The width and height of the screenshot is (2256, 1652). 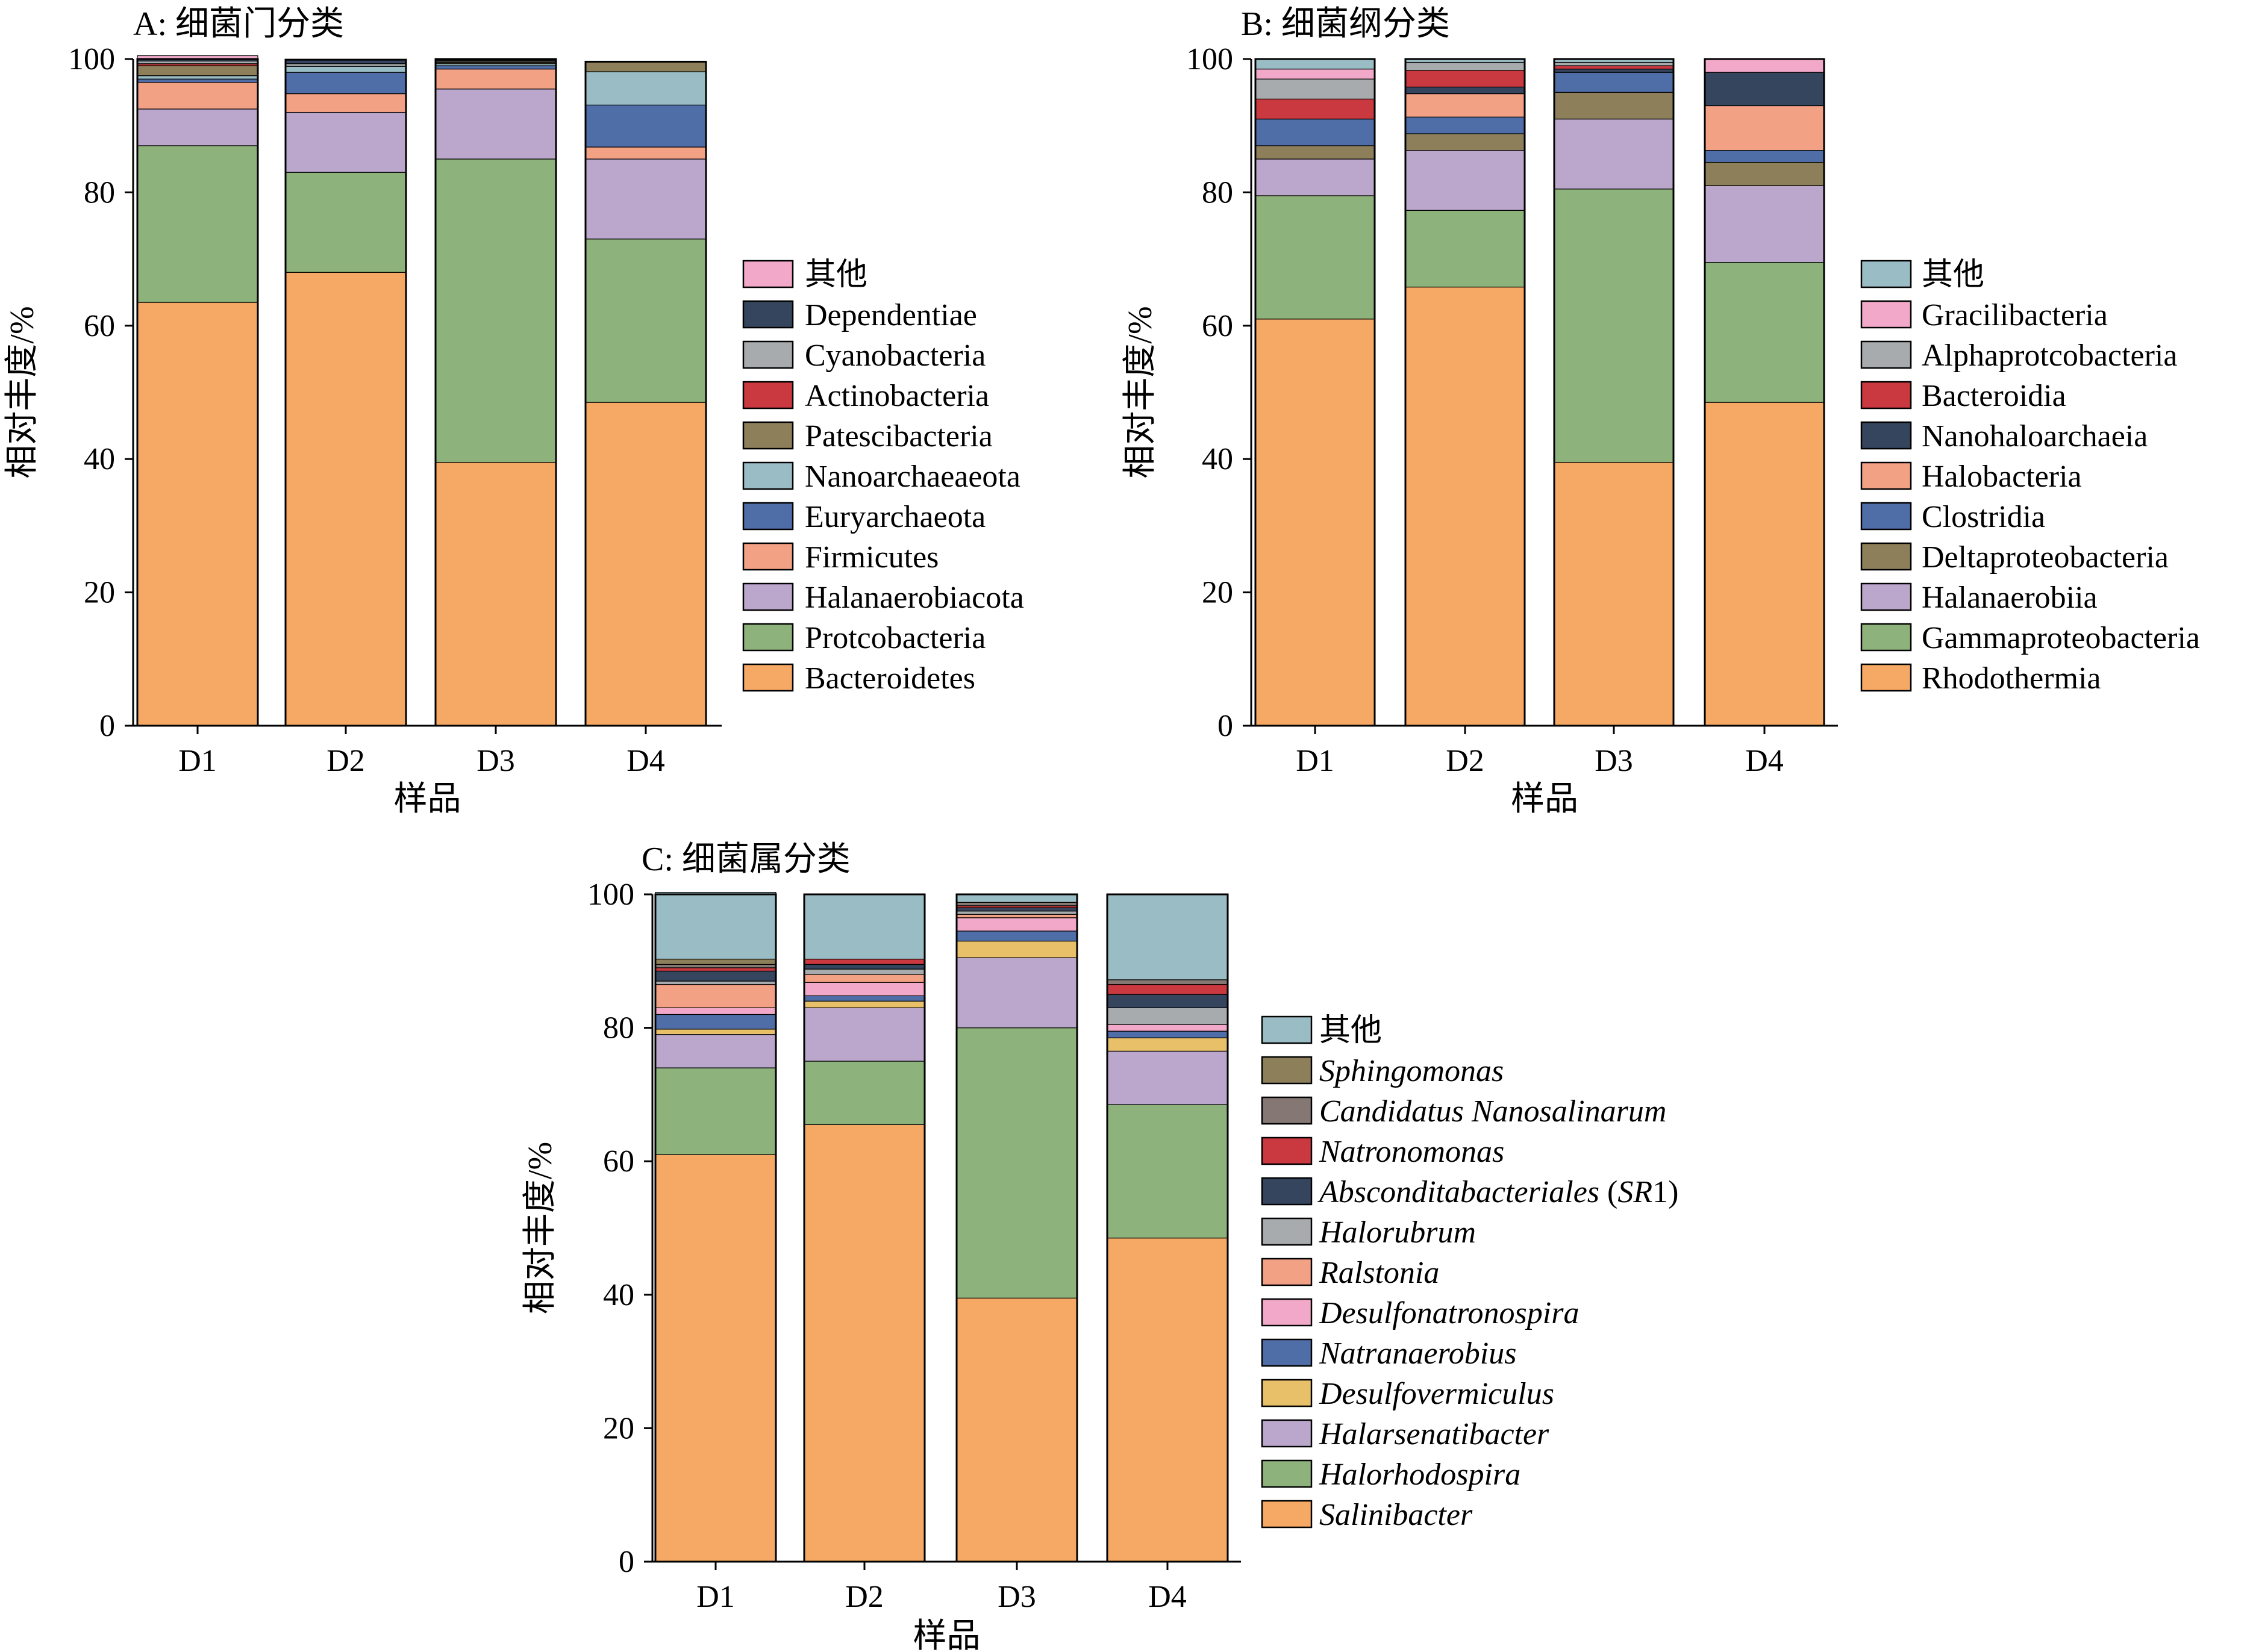 I want to click on y-tick-label: 80, so click(x=99, y=192).